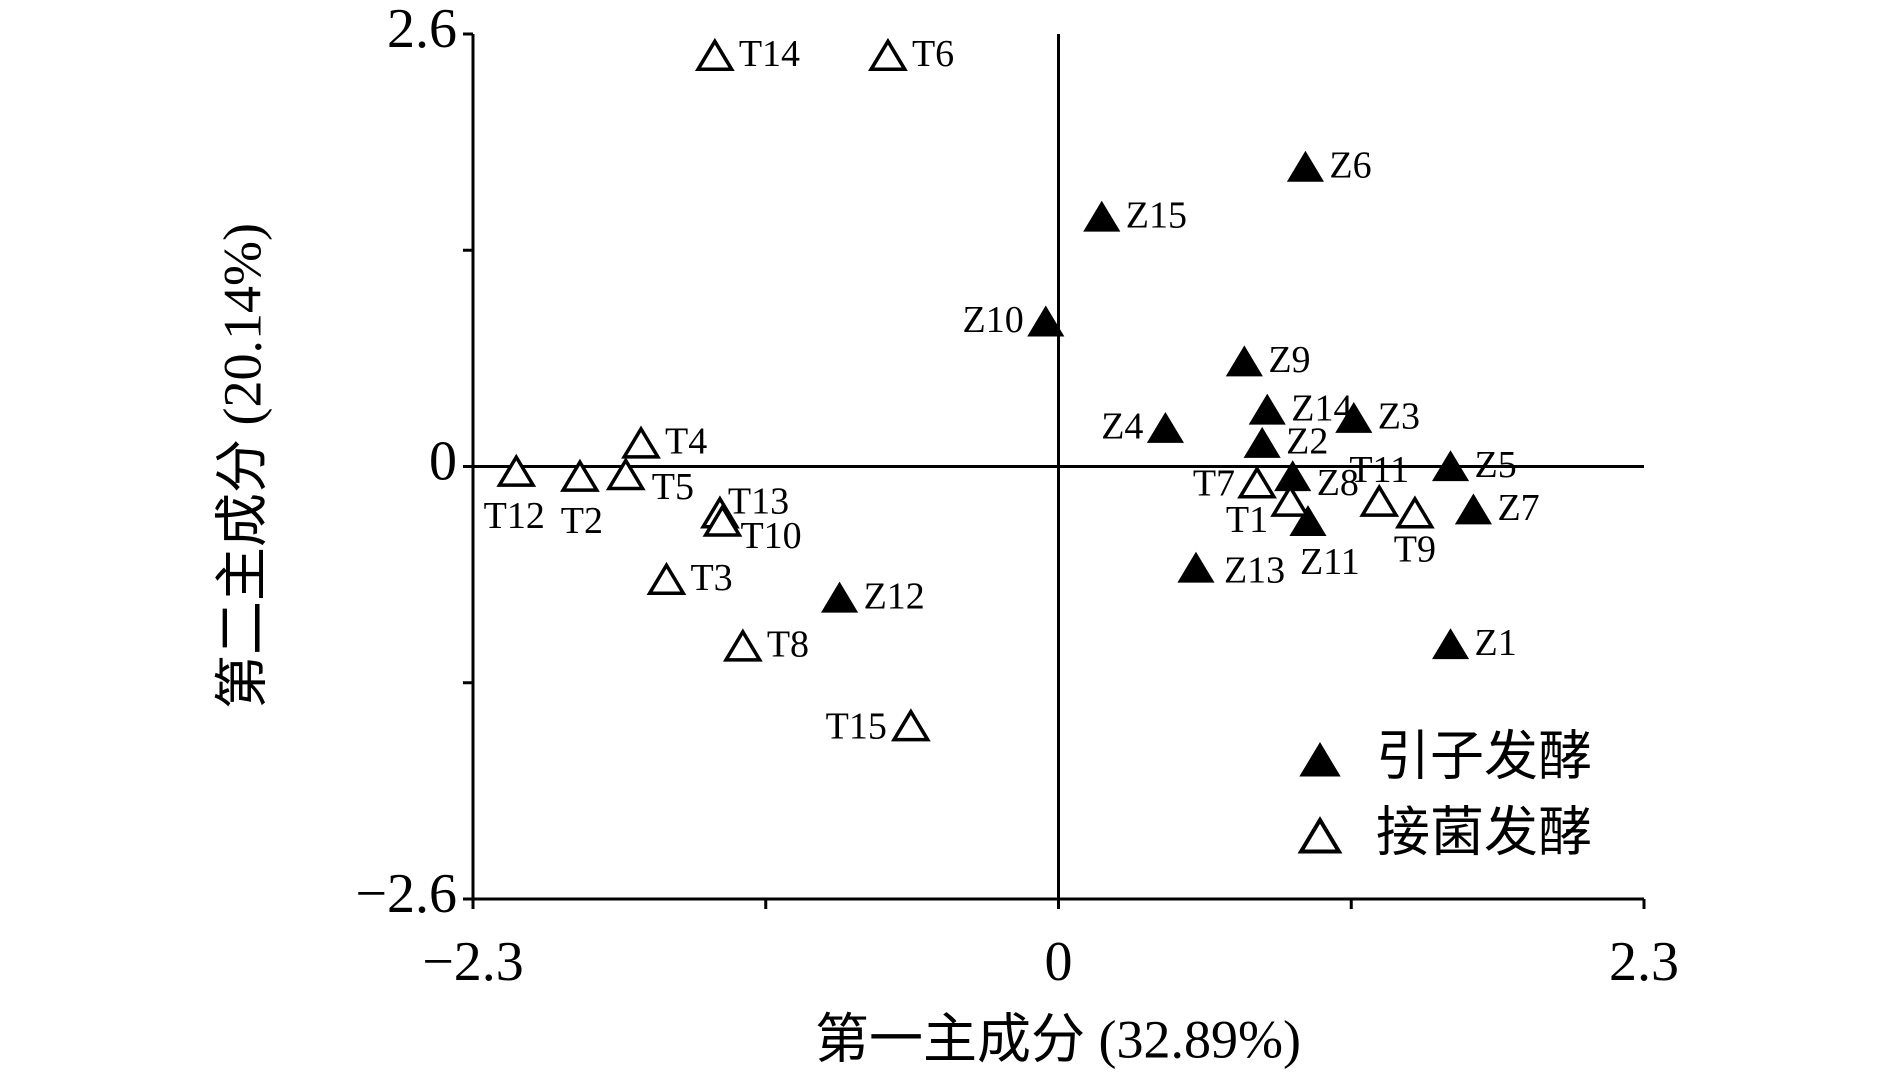 Image resolution: width=1890 pixels, height=1086 pixels. I want to click on point-label: Z15, so click(1156, 215).